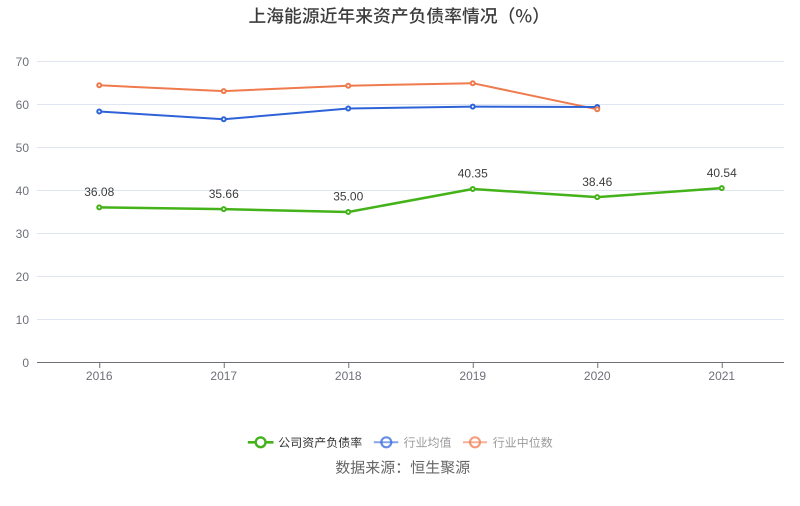 This screenshot has height=506, width=800. Describe the element at coordinates (23, 320) in the screenshot. I see `svg-text: 10` at that location.